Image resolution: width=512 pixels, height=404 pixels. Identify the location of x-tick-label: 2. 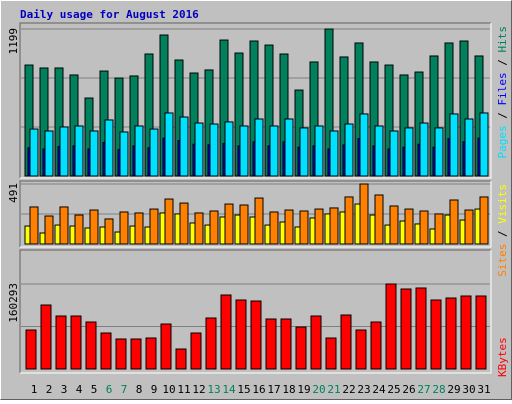
(49, 389).